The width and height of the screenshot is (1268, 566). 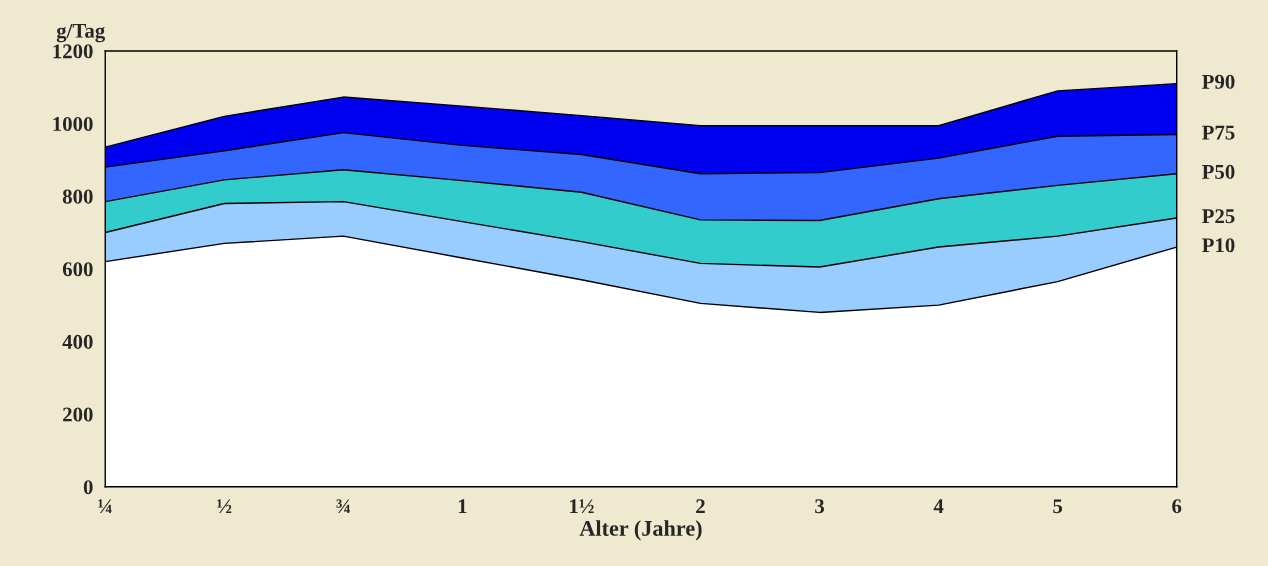 I want to click on x-tick-label: 1, so click(x=462, y=506).